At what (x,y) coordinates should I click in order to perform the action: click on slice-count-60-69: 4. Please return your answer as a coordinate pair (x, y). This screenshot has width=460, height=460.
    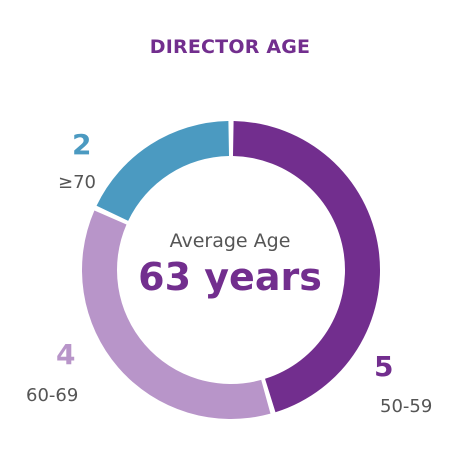
    Looking at the image, I should click on (66, 354).